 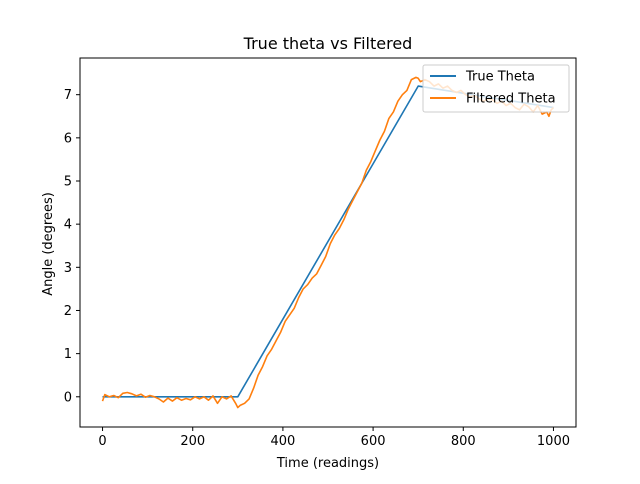 I want to click on y-tick-label: 0, so click(x=68, y=397).